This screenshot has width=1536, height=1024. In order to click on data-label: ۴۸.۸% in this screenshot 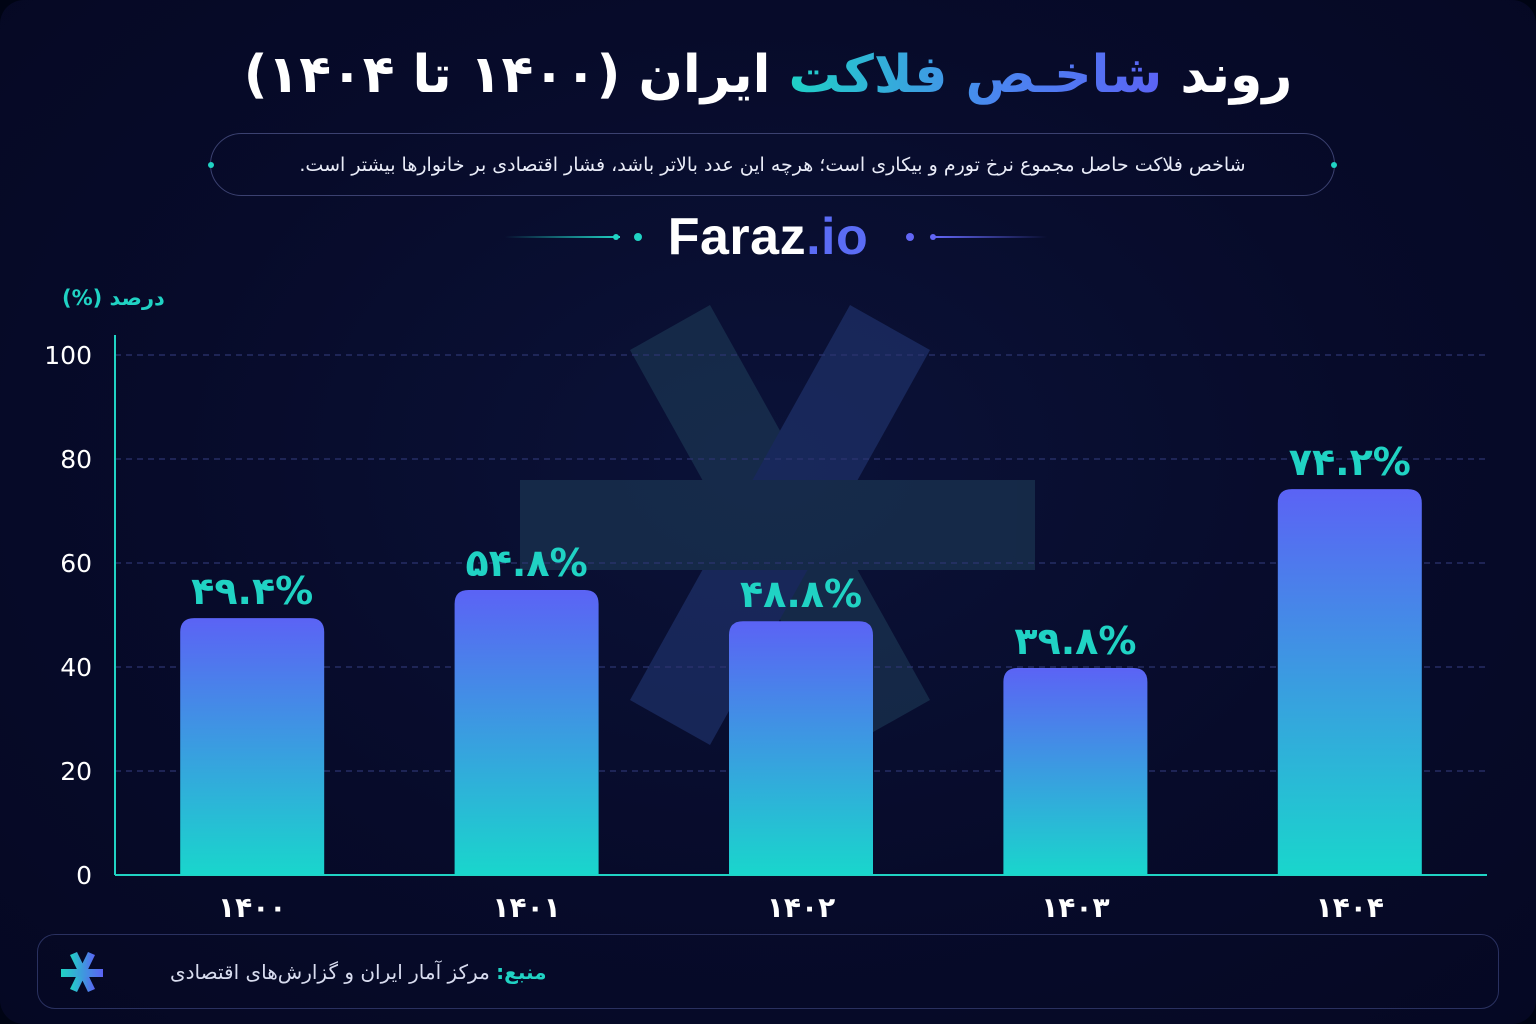, I will do `click(801, 594)`.